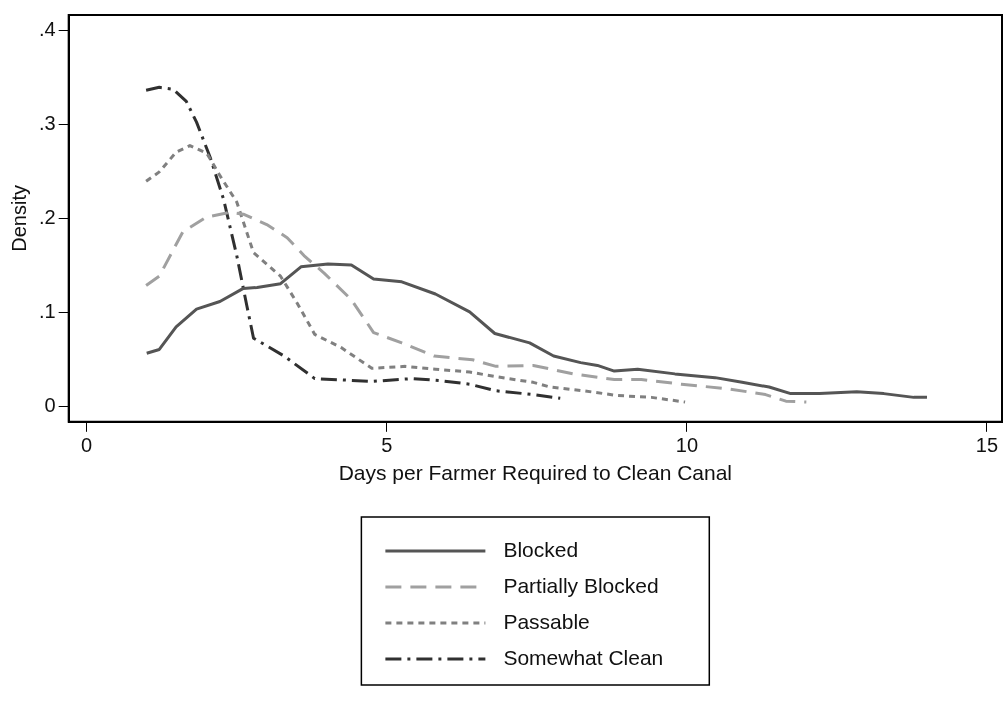  What do you see at coordinates (18, 218) in the screenshot?
I see `y-axis-title: Density` at bounding box center [18, 218].